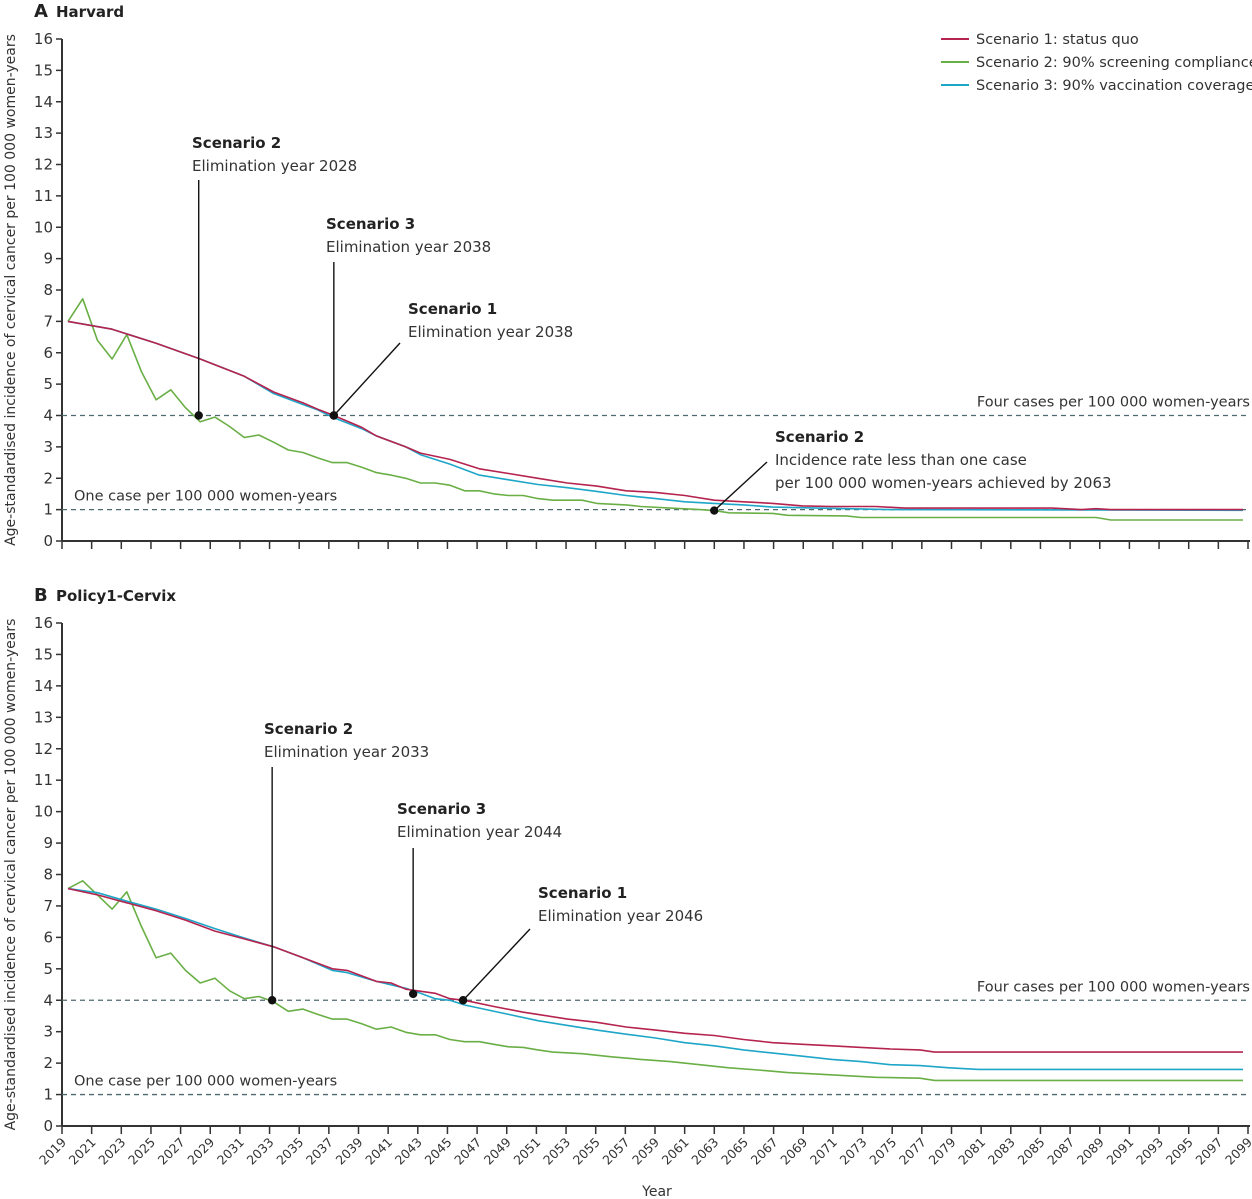 The height and width of the screenshot is (1199, 1252). What do you see at coordinates (645, 1150) in the screenshot?
I see `x-tick-label: 2059` at bounding box center [645, 1150].